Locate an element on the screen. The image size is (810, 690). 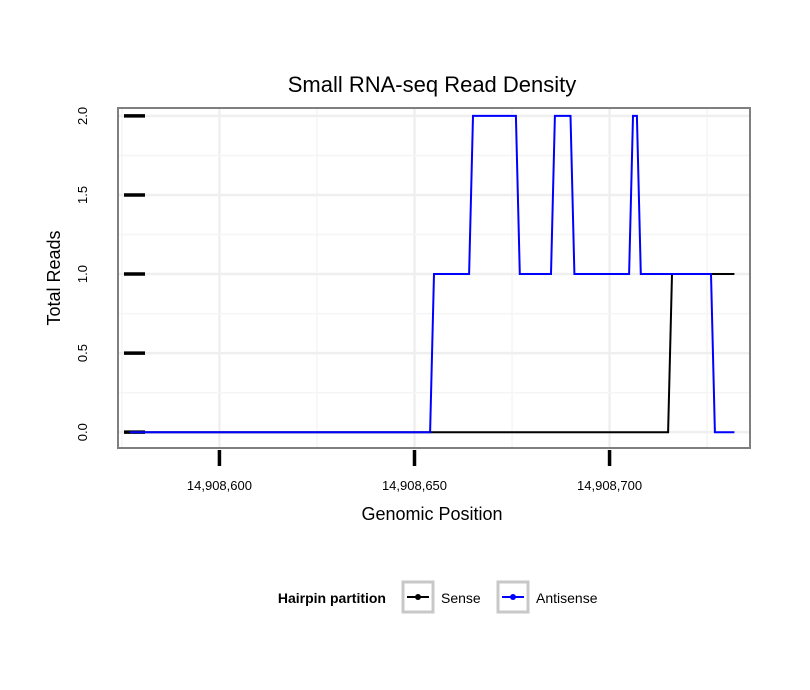
legend-label-antisense: Antisense is located at coordinates (567, 598).